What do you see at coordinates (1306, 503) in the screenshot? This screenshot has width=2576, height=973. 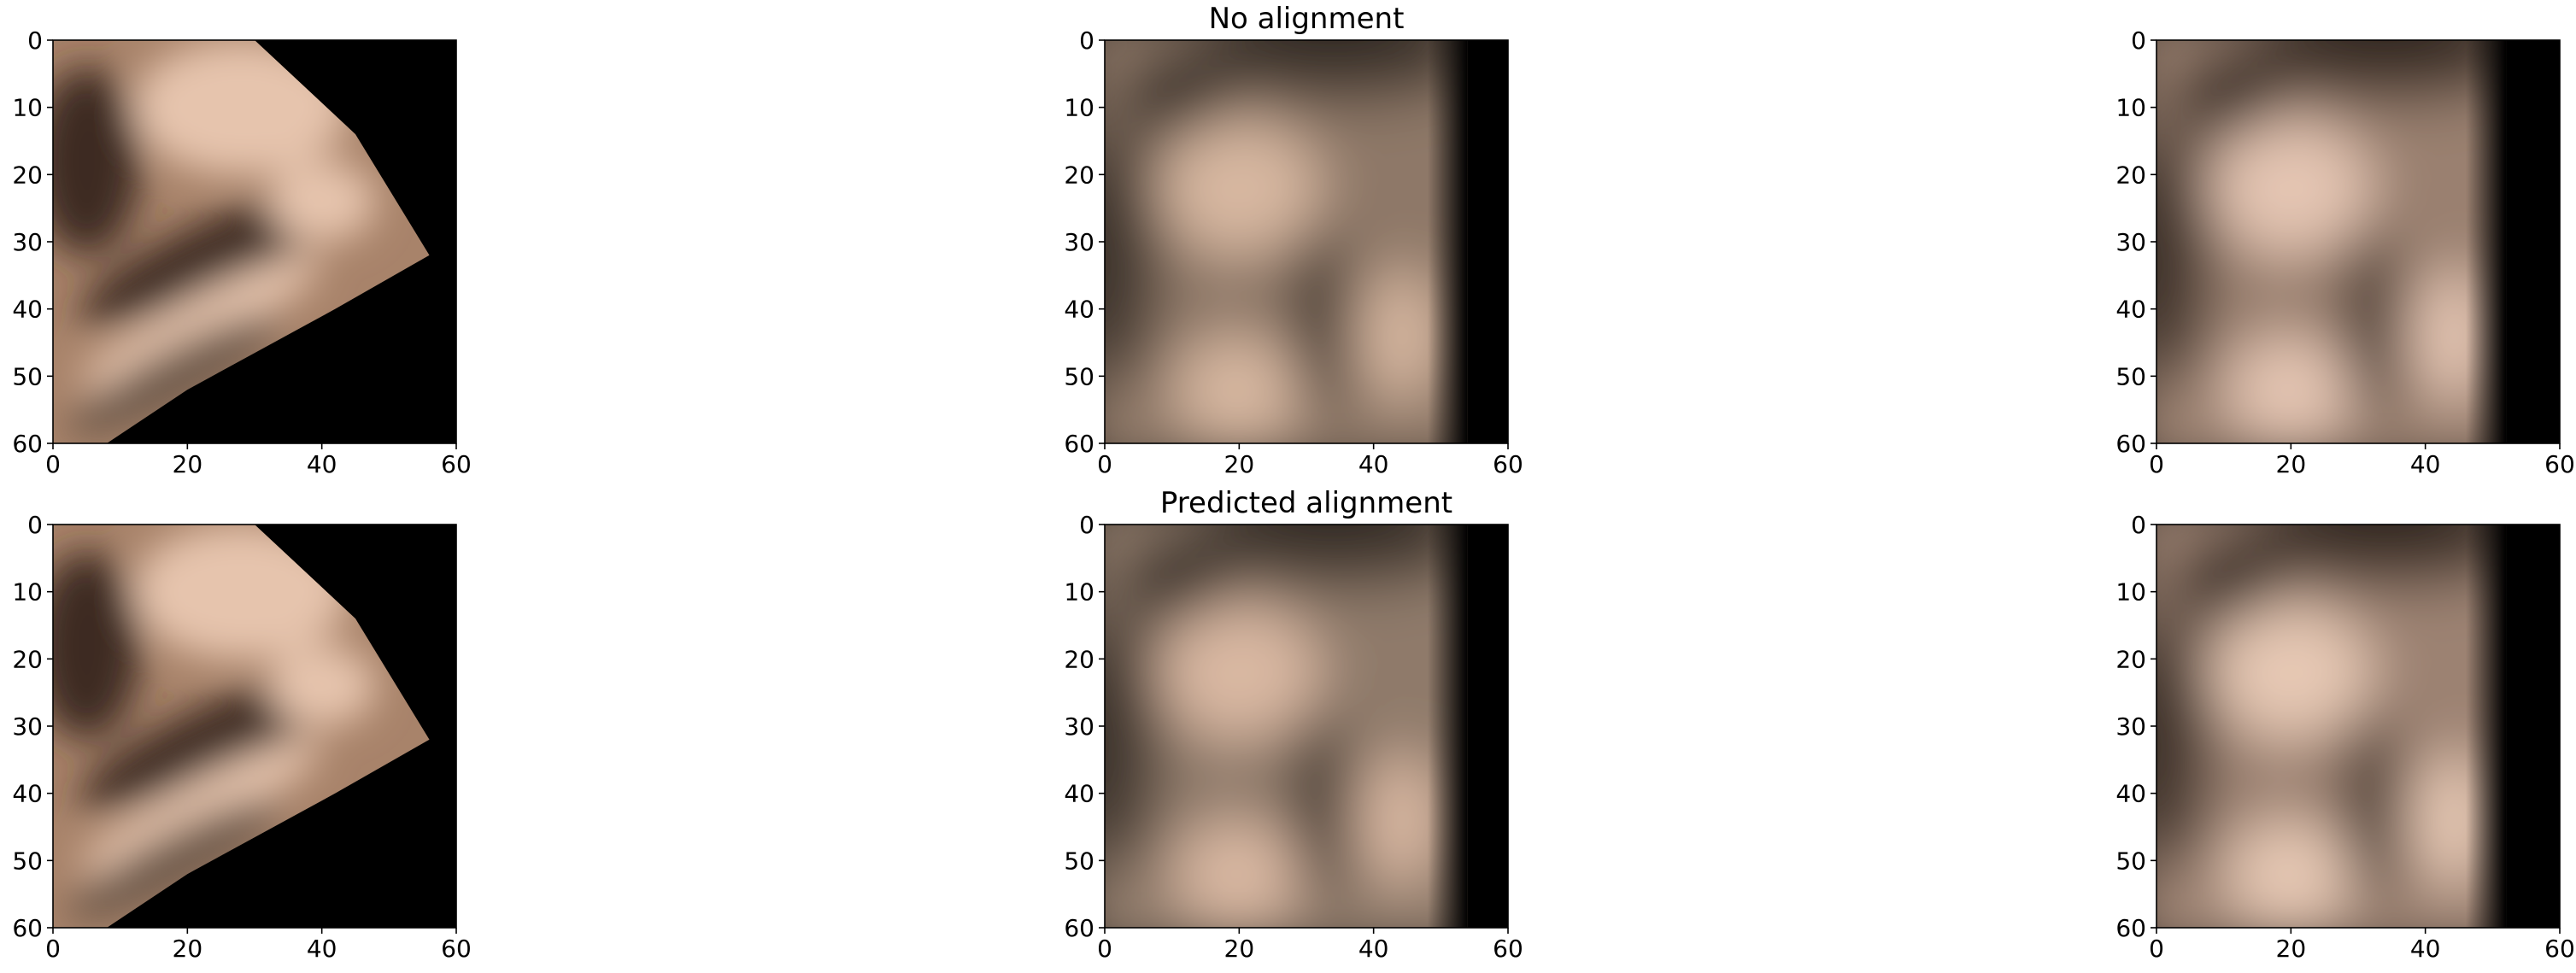 I see `subplot-title: Predicted alignment` at bounding box center [1306, 503].